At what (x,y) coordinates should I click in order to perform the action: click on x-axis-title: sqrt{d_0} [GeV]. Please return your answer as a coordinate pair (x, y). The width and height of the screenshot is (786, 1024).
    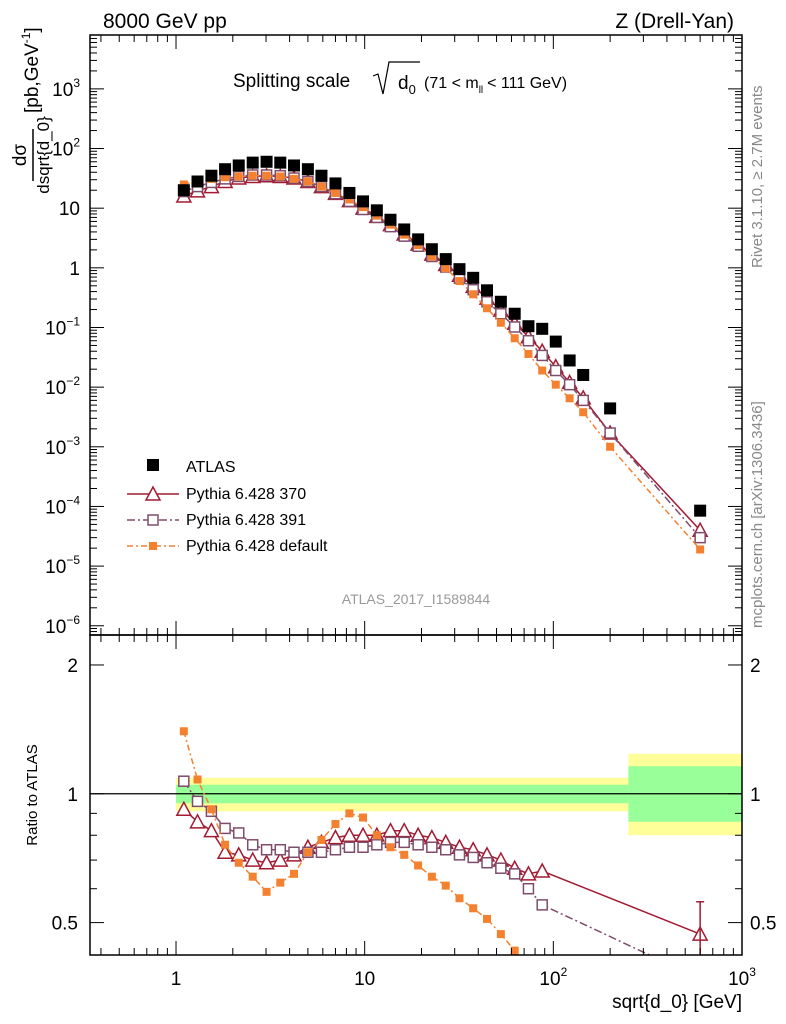
    Looking at the image, I should click on (677, 1002).